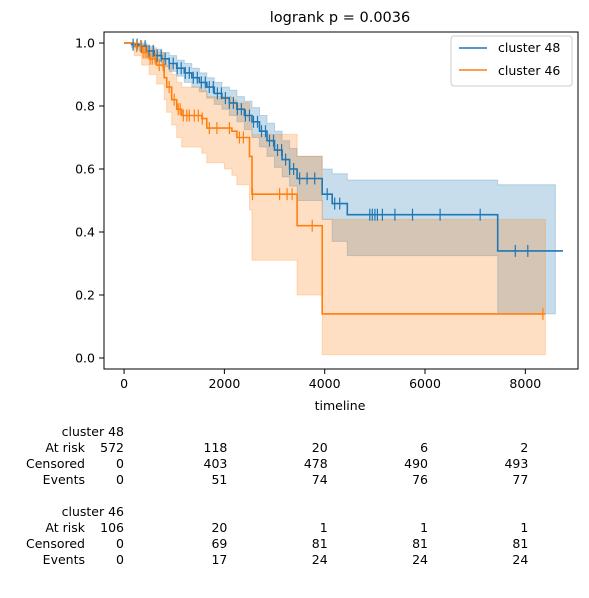 The height and width of the screenshot is (598, 589). I want to click on risk-table-cell: 403, so click(216, 463).